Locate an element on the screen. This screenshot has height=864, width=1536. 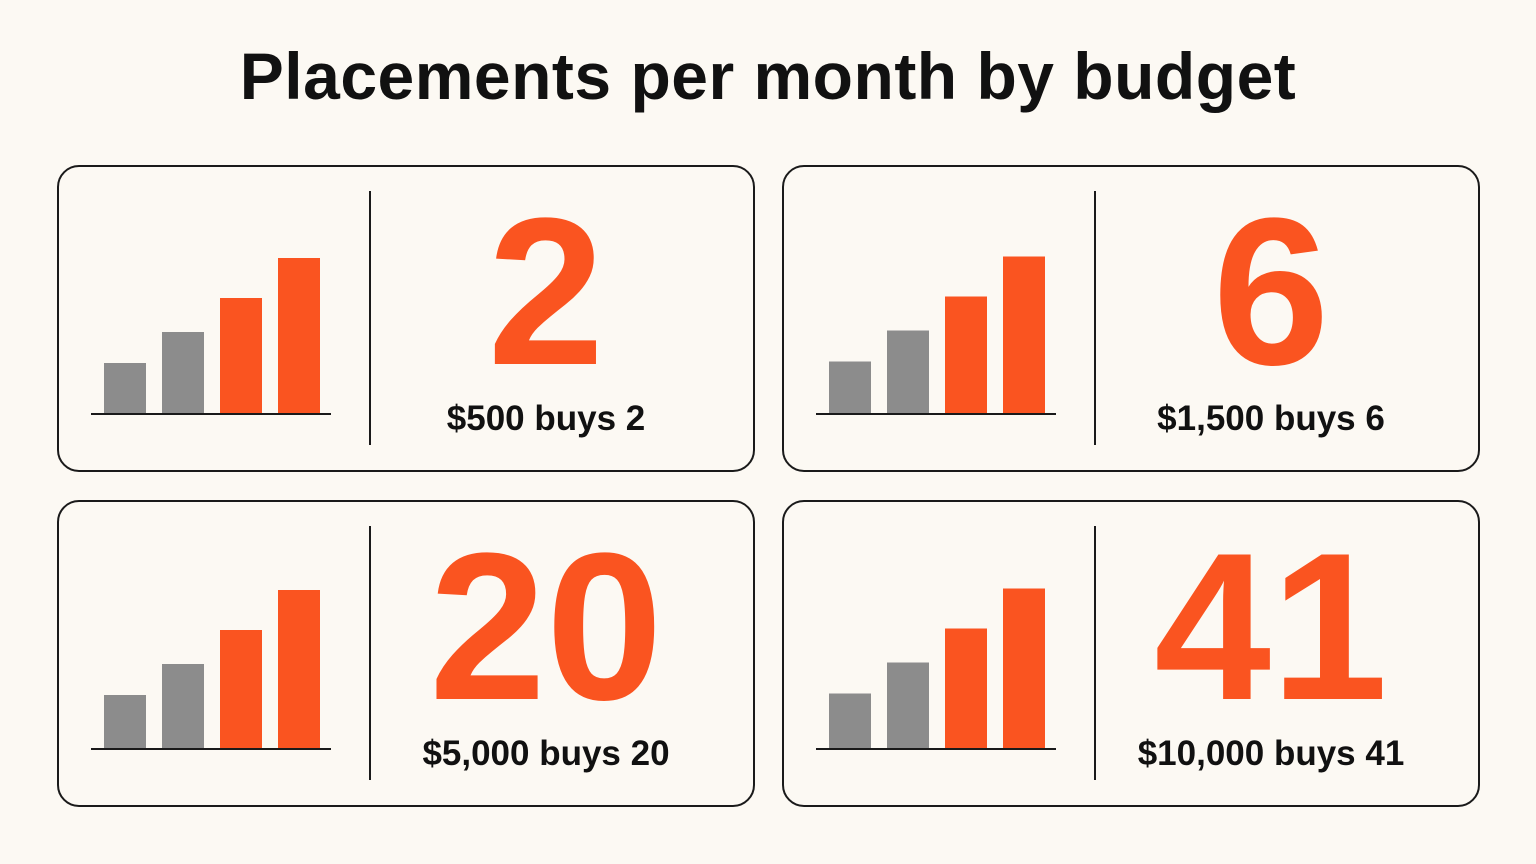
big-number: 41 is located at coordinates (1271, 626).